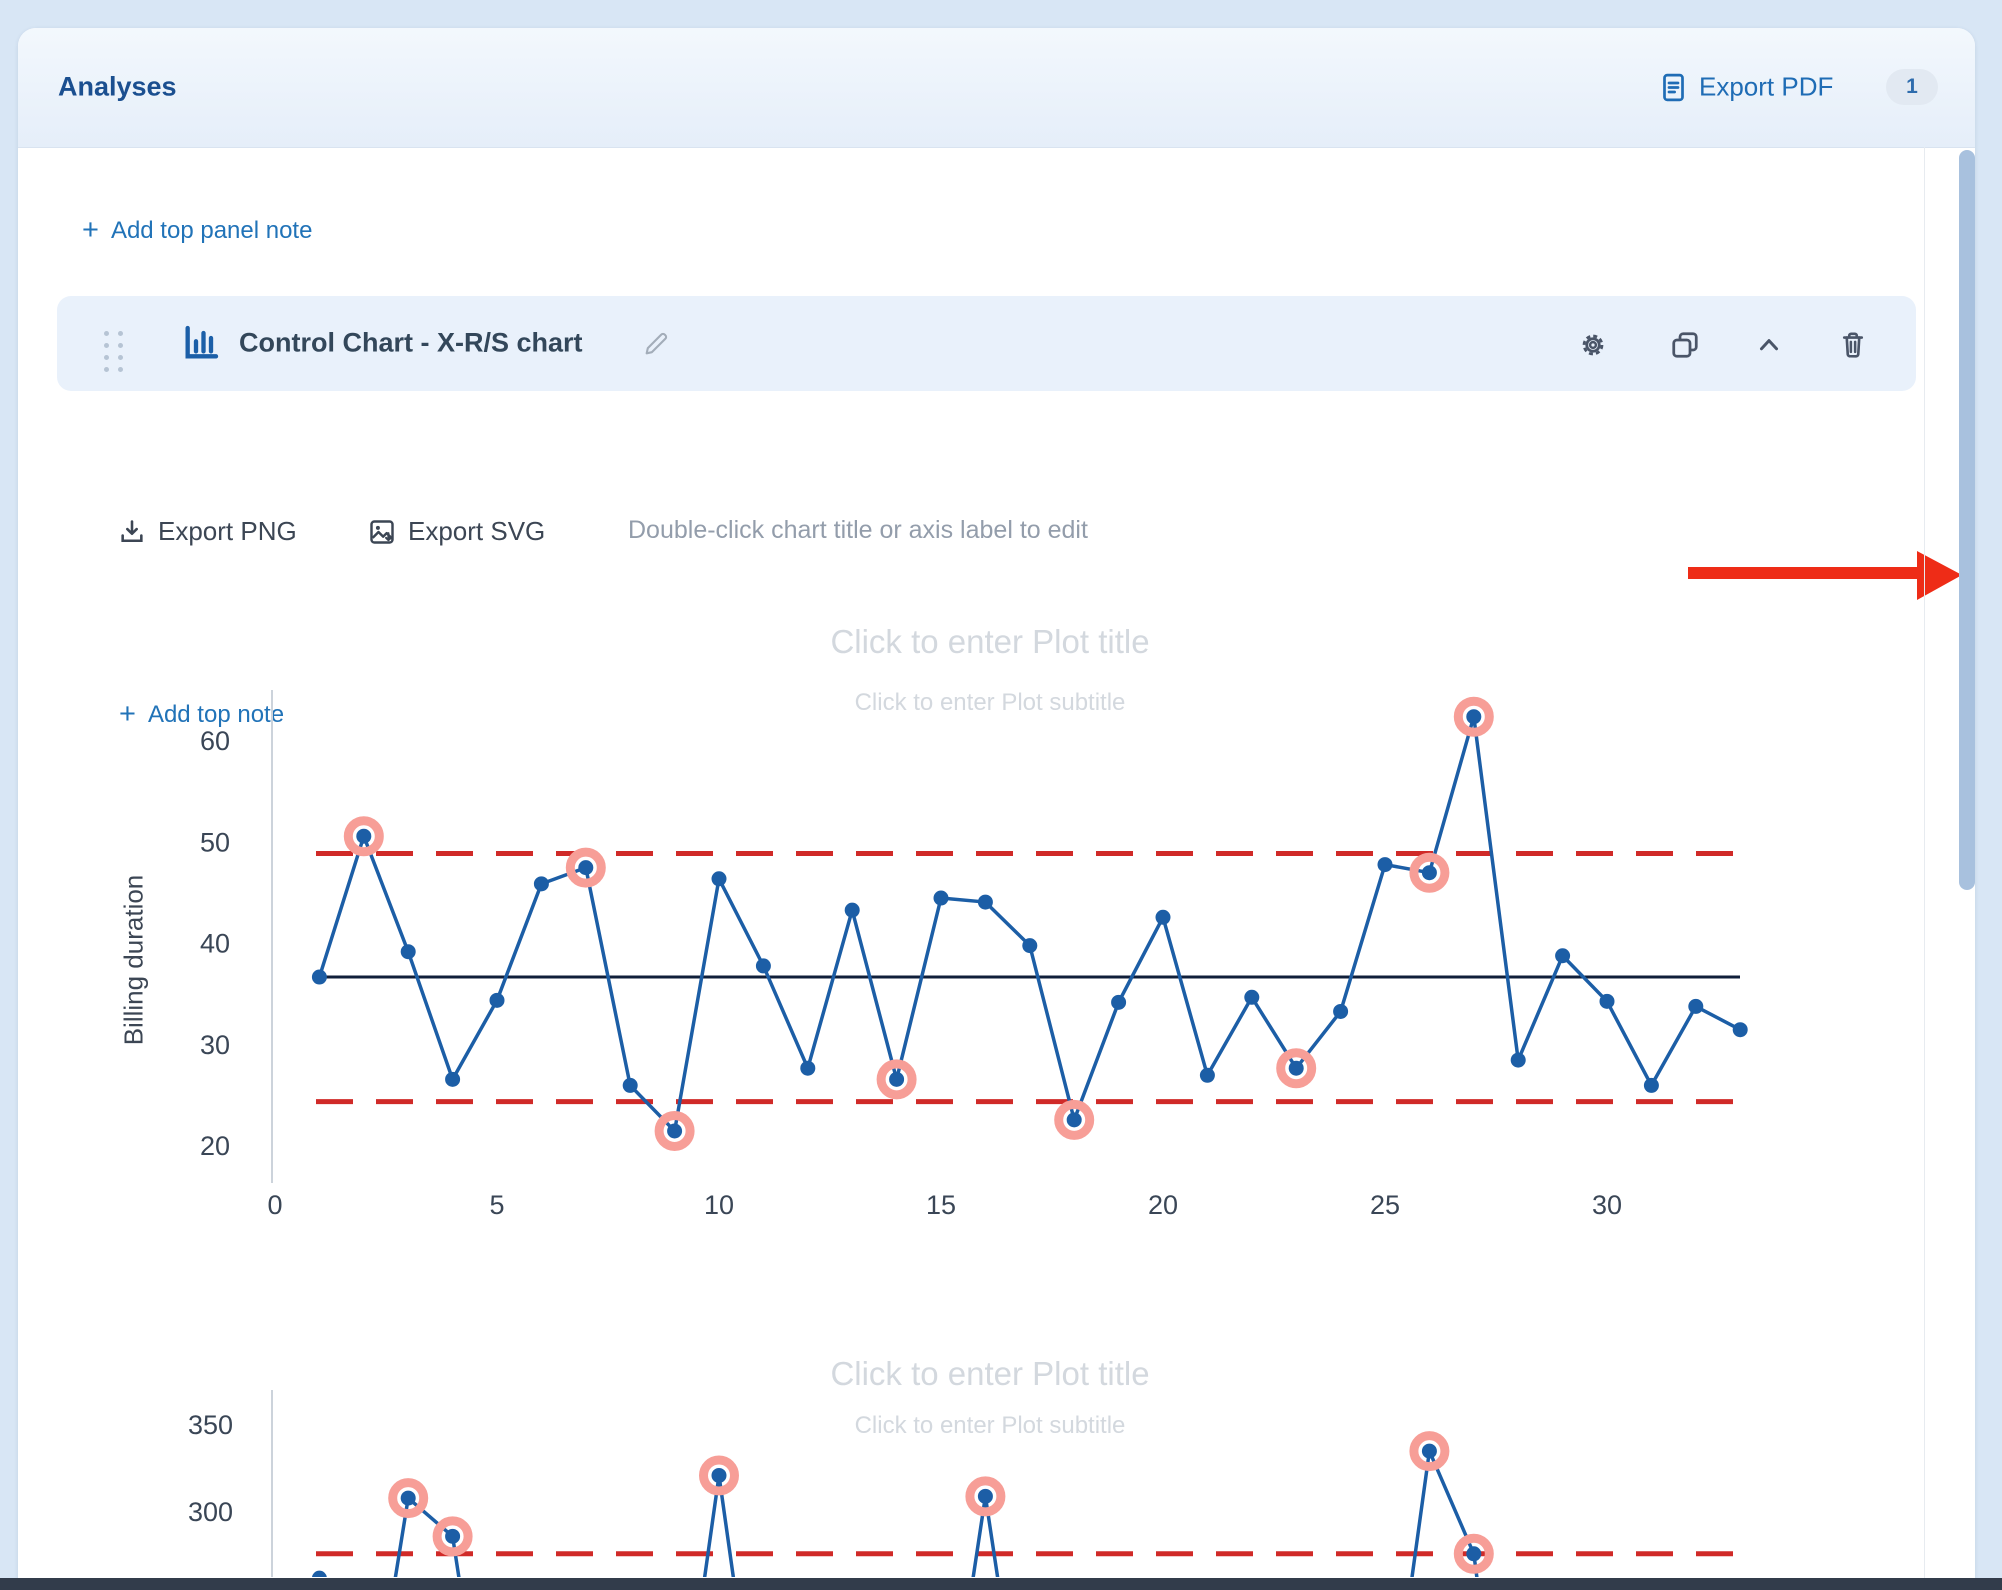  What do you see at coordinates (990, 702) in the screenshot?
I see `plot1-subtitle-placeholder: Click to enter Plot subtitle` at bounding box center [990, 702].